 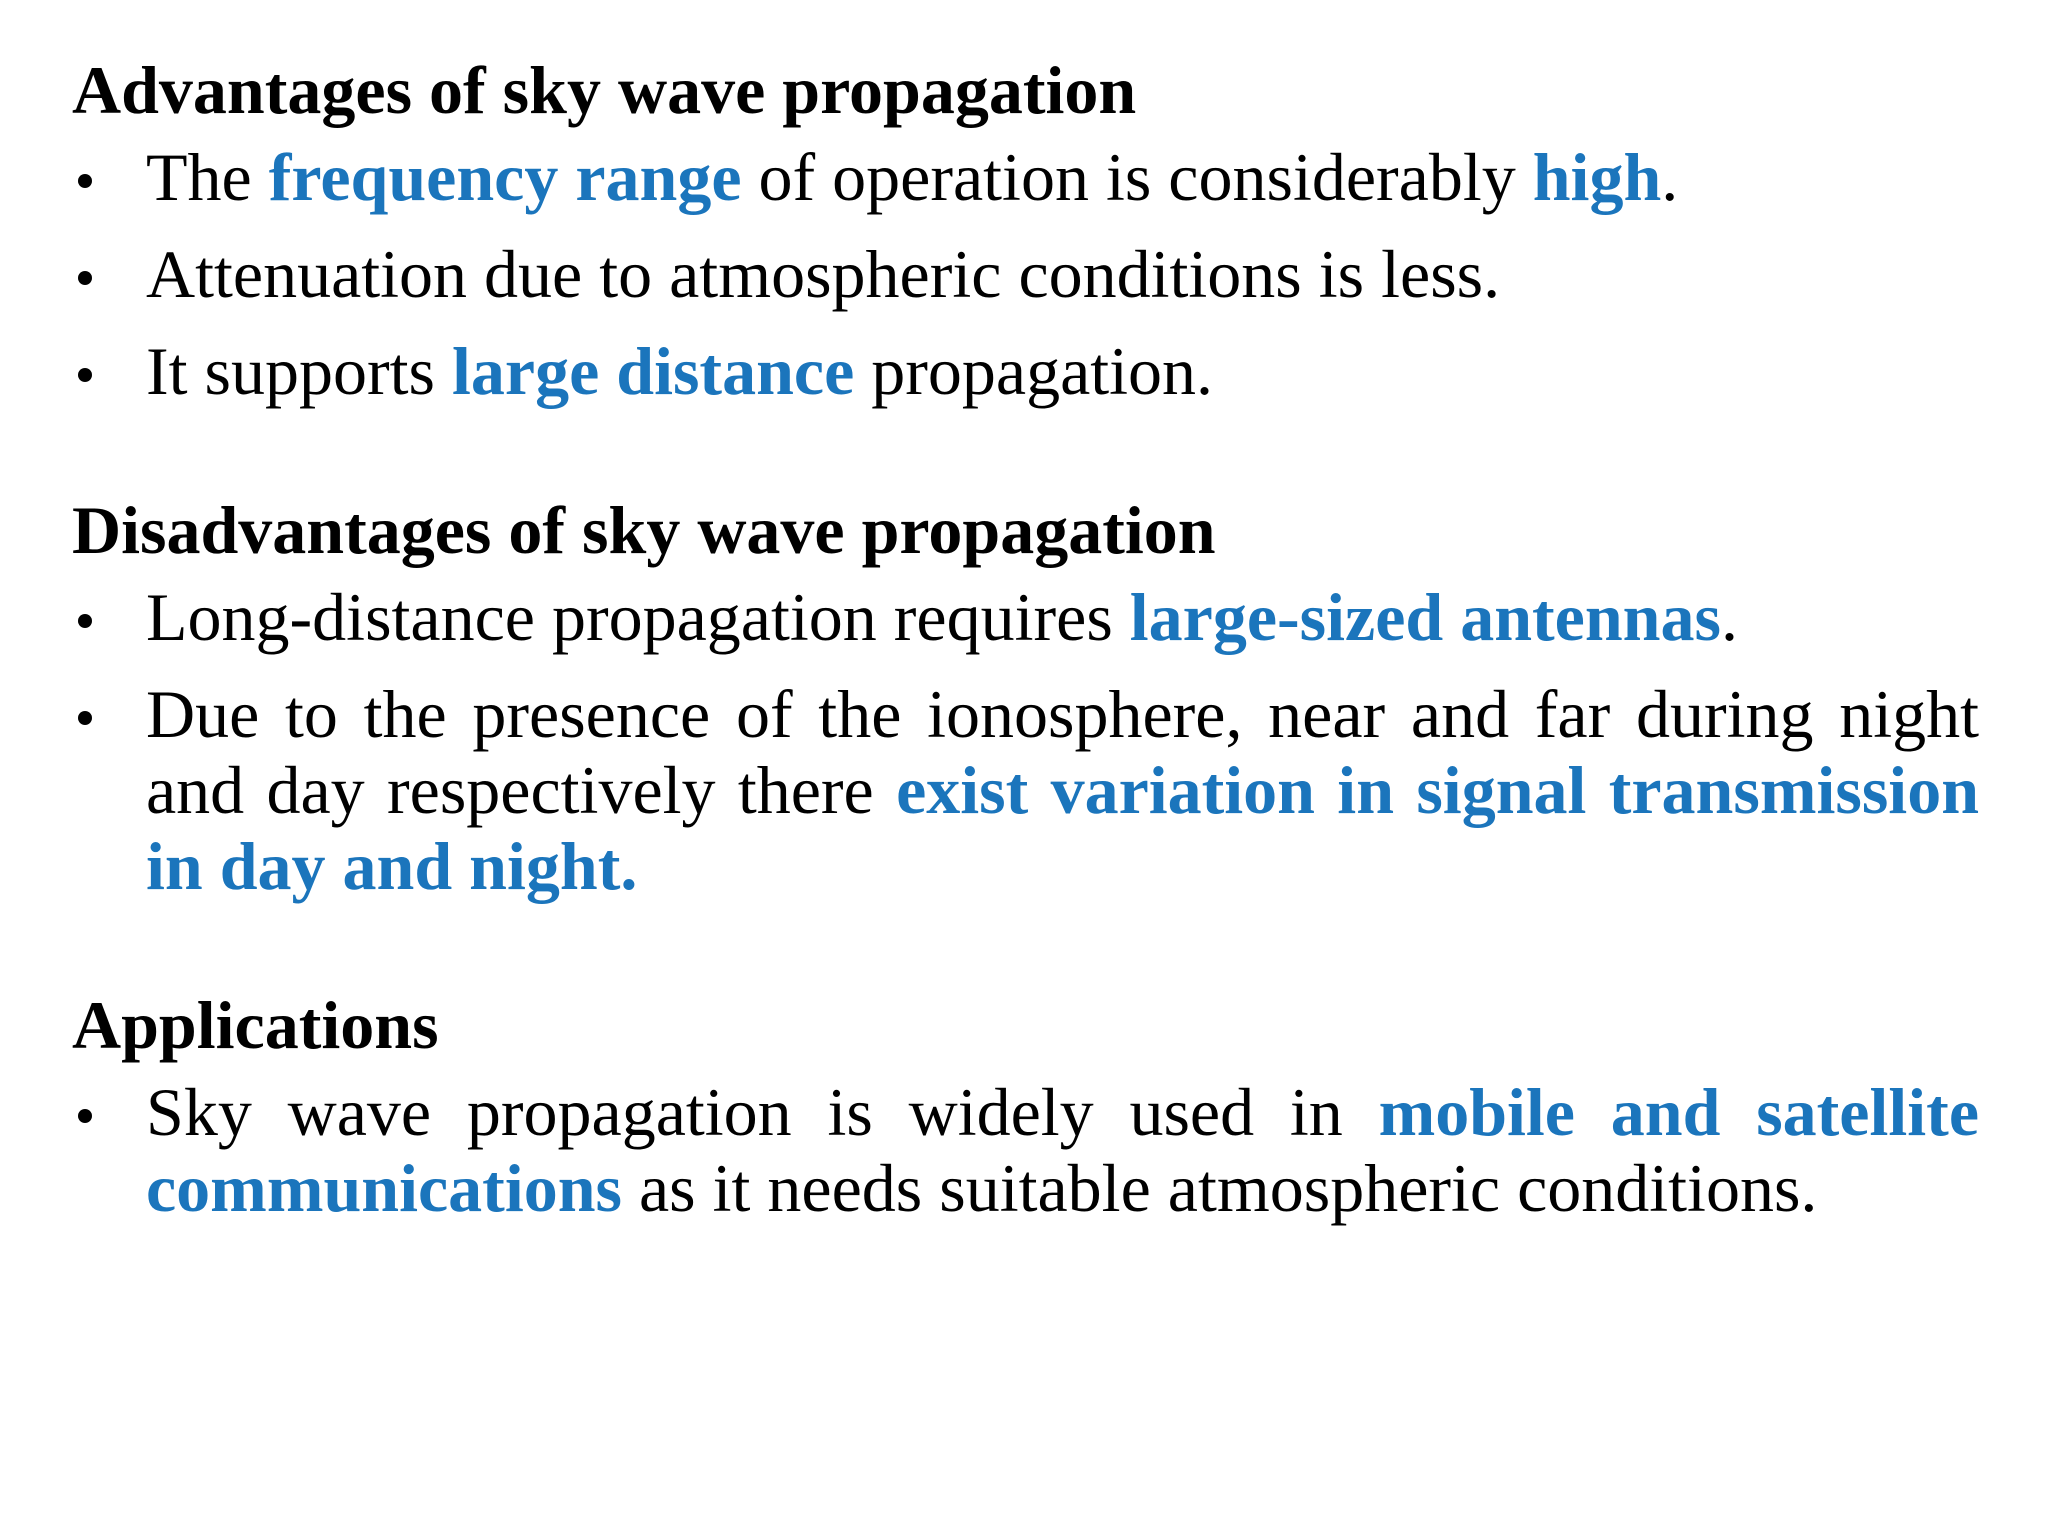 What do you see at coordinates (255, 1025) in the screenshot?
I see `section-heading: Applications` at bounding box center [255, 1025].